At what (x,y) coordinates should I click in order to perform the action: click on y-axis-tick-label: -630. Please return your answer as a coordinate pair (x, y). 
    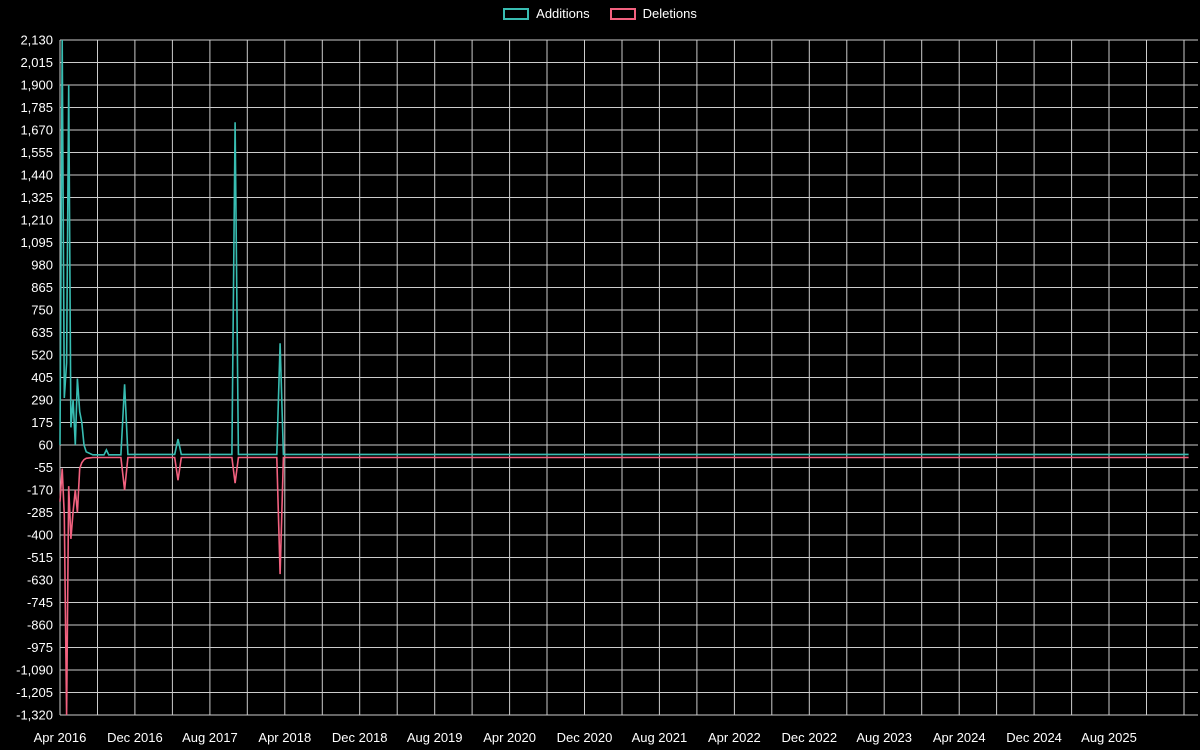
    Looking at the image, I should click on (40, 580).